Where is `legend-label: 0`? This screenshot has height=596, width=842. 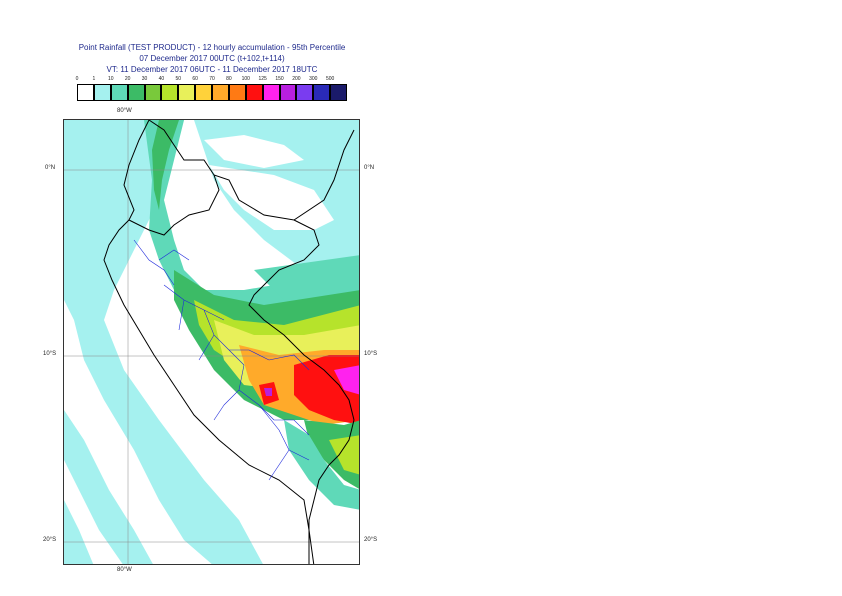 legend-label: 0 is located at coordinates (77, 79).